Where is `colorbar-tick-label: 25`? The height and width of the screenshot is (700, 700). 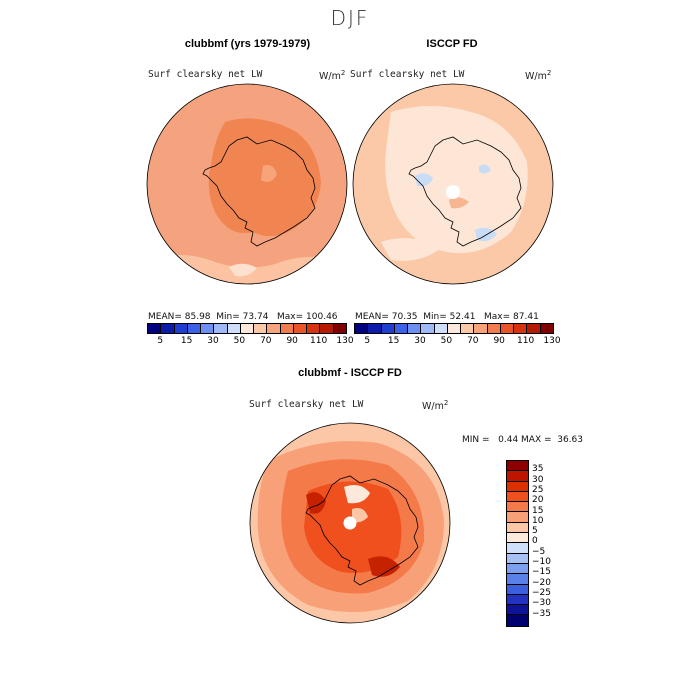 colorbar-tick-label: 25 is located at coordinates (538, 489).